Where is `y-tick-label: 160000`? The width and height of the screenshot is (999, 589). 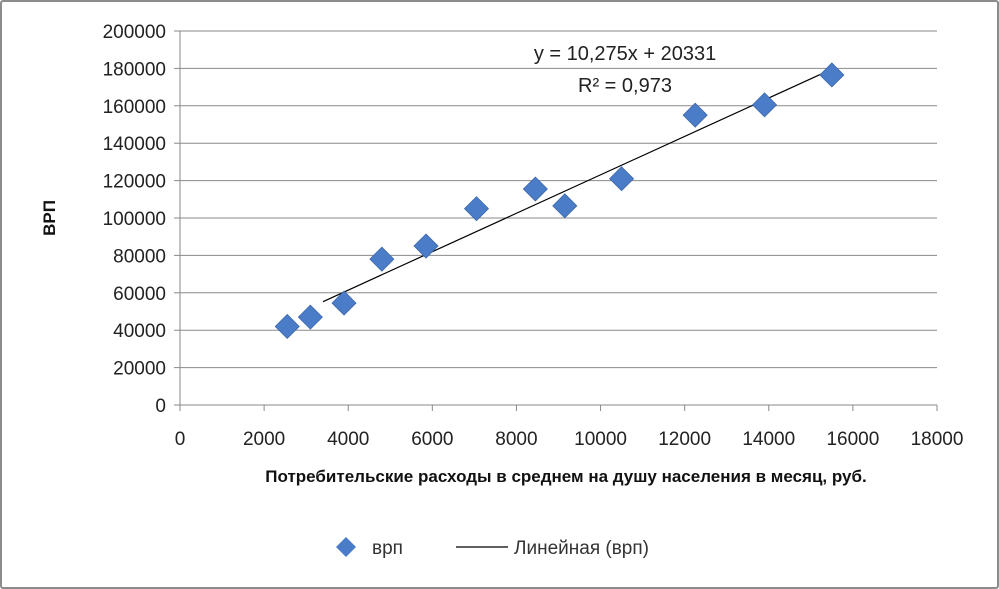
y-tick-label: 160000 is located at coordinates (134, 107).